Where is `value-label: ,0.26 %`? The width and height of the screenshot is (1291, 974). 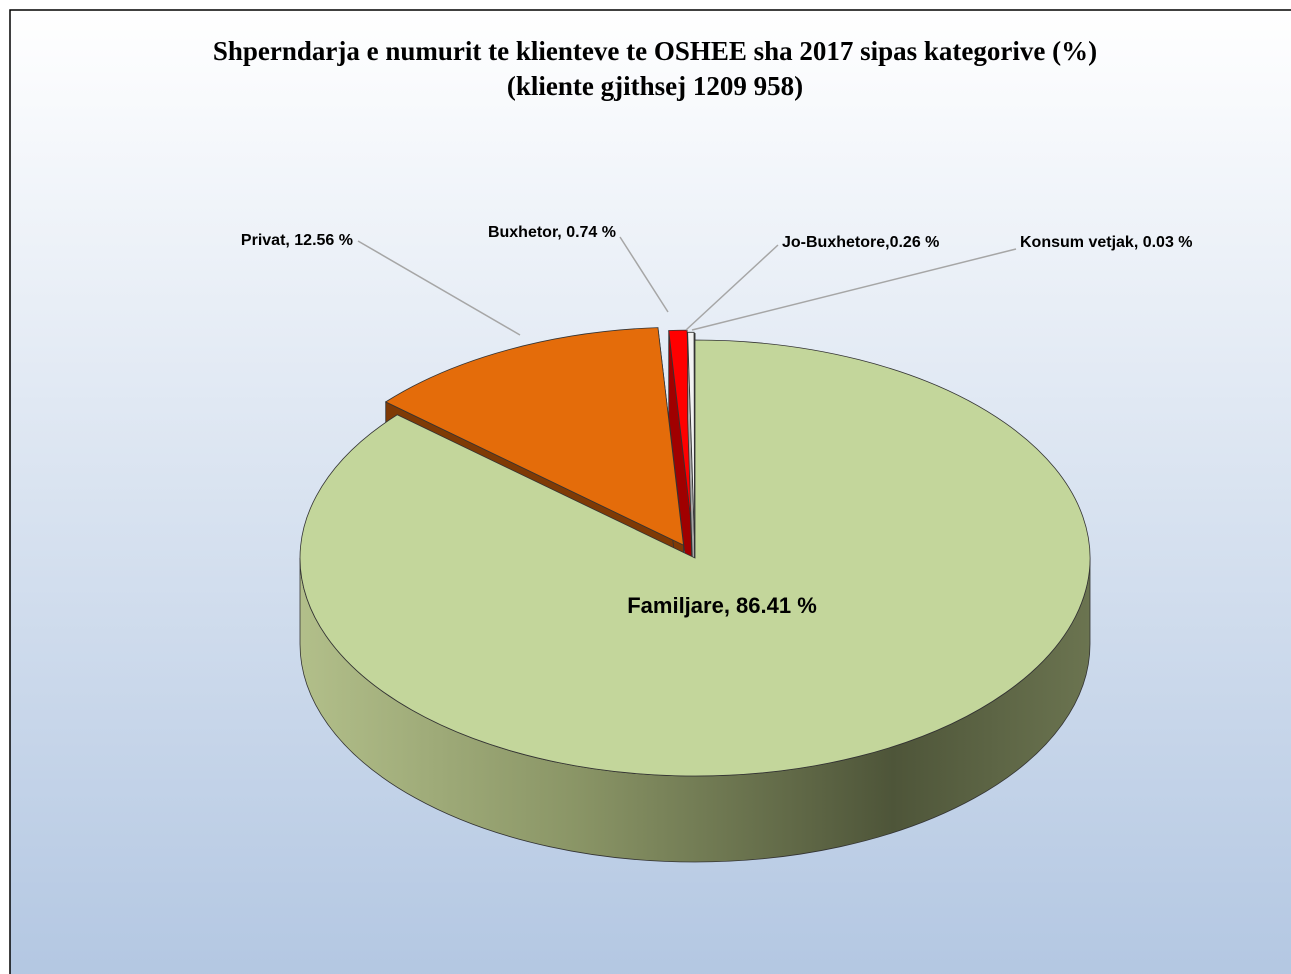
value-label: ,0.26 % is located at coordinates (912, 242).